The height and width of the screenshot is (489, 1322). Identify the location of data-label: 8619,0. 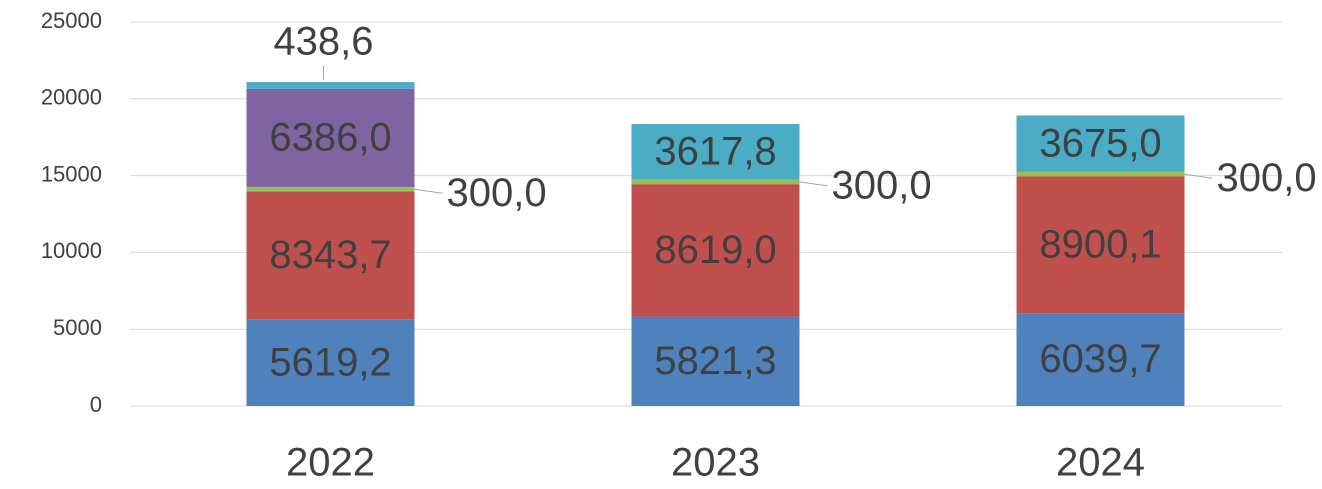
(715, 250).